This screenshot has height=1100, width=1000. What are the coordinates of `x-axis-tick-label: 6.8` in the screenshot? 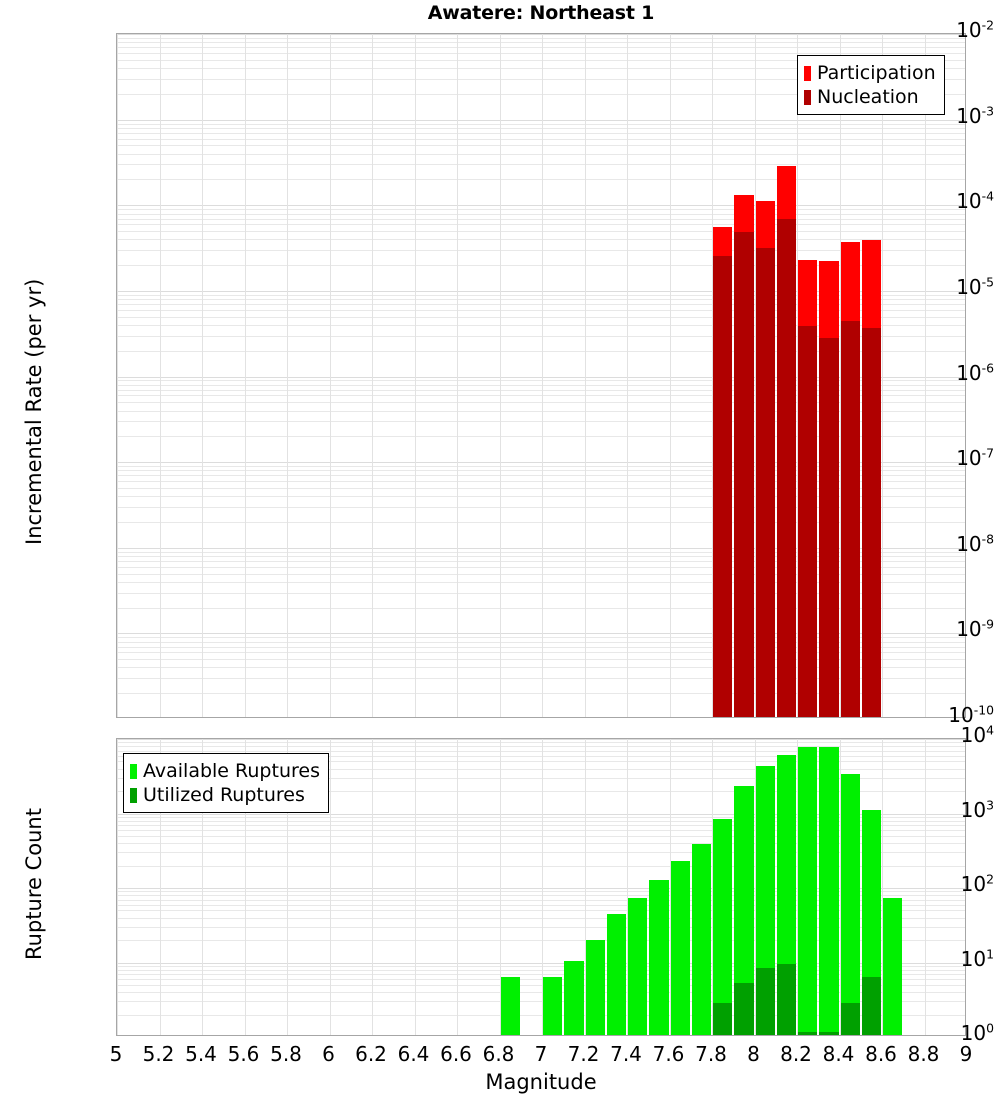 It's located at (498, 1054).